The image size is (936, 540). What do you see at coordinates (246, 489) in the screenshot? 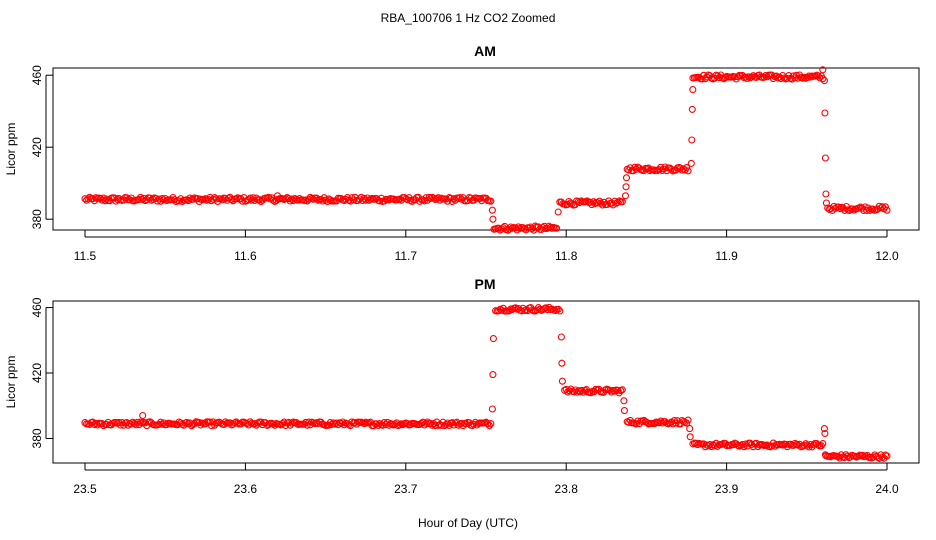
I see `x-tick-label: 23.6` at bounding box center [246, 489].